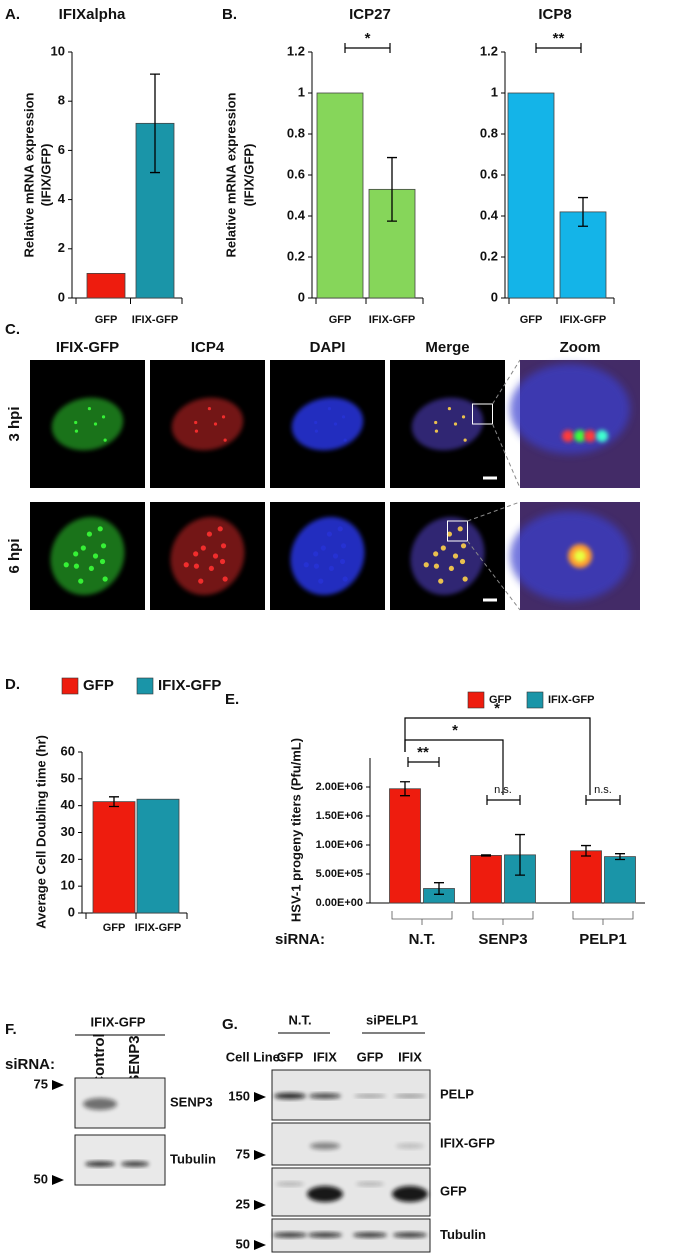 This screenshot has width=676, height=1255. What do you see at coordinates (243, 1203) in the screenshot?
I see `mw-marker: 25` at bounding box center [243, 1203].